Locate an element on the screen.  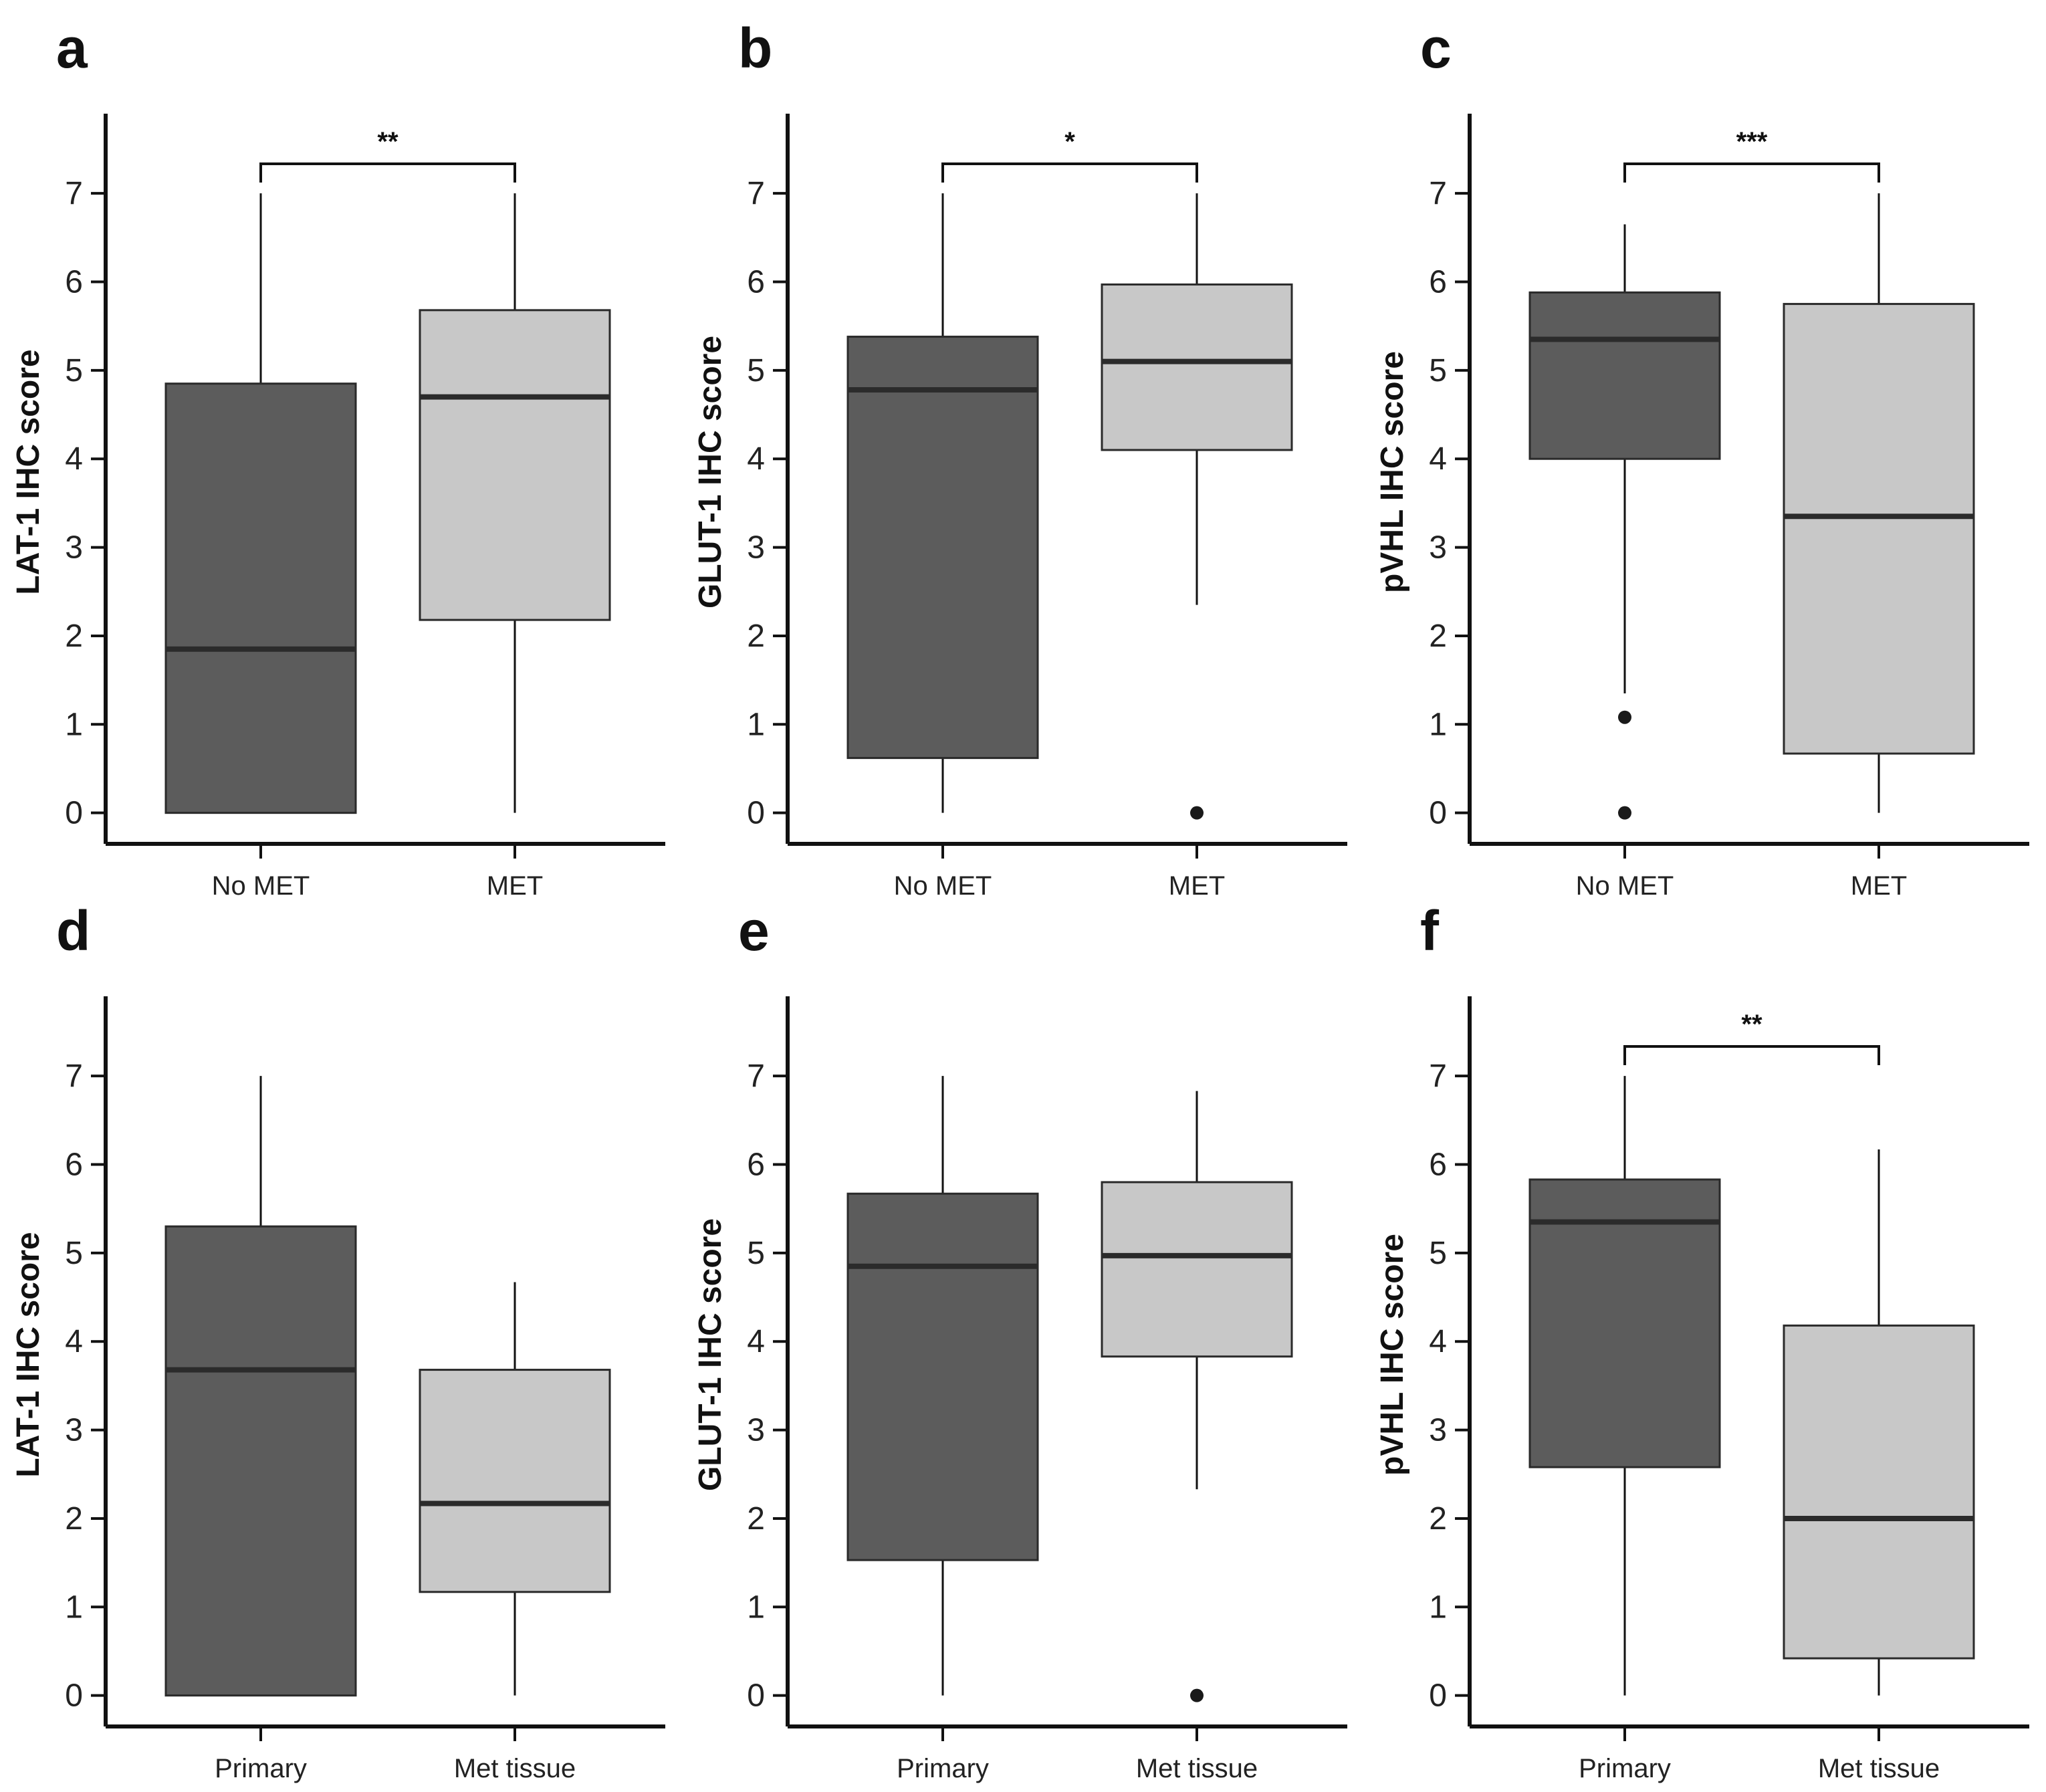
panel-letter: b is located at coordinates (755, 48).